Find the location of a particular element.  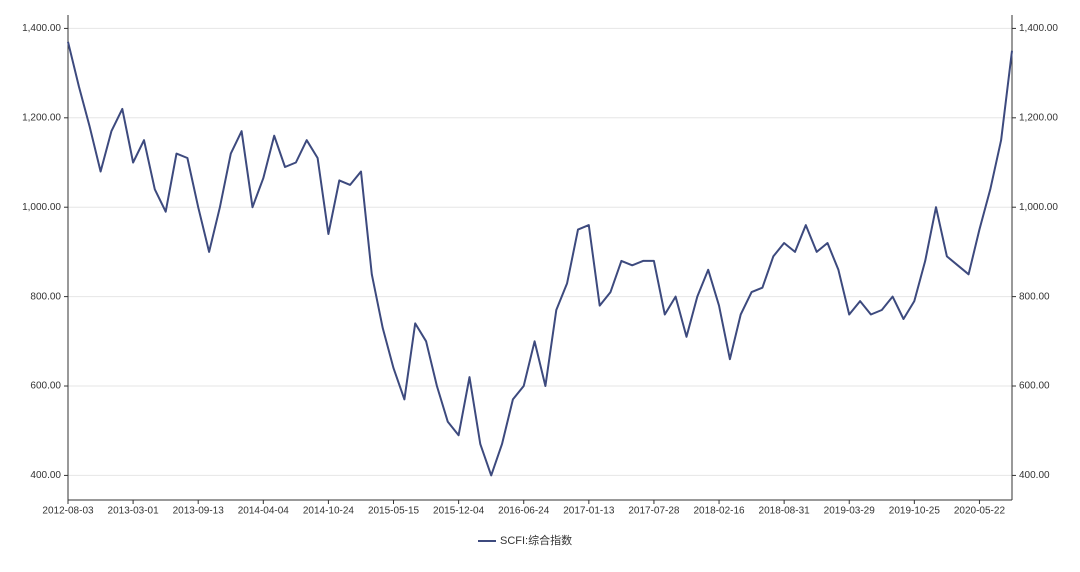

y2-tick-label: 1,400.00 is located at coordinates (1038, 28).